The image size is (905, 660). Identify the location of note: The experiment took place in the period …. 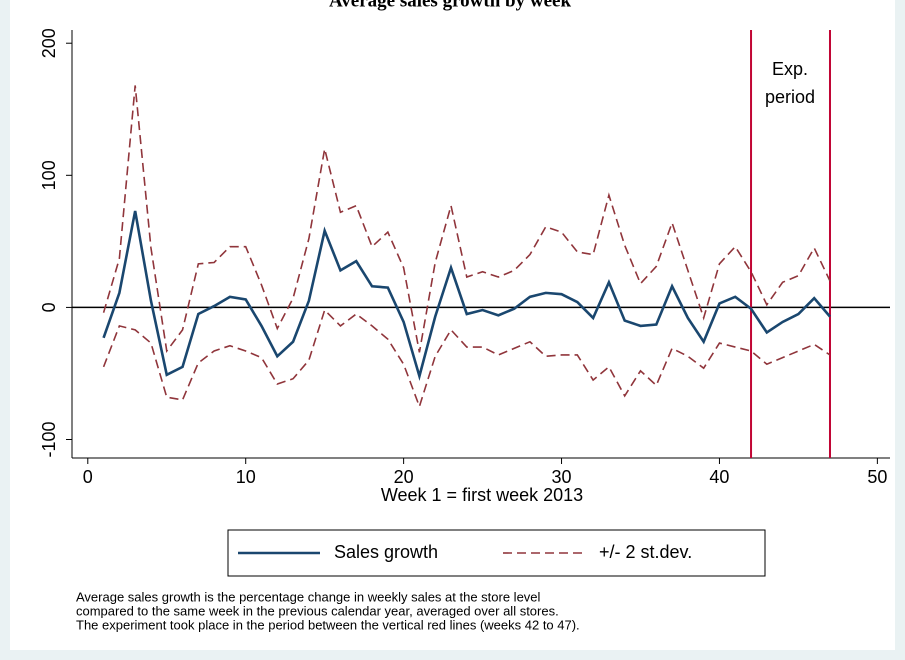
(328, 624).